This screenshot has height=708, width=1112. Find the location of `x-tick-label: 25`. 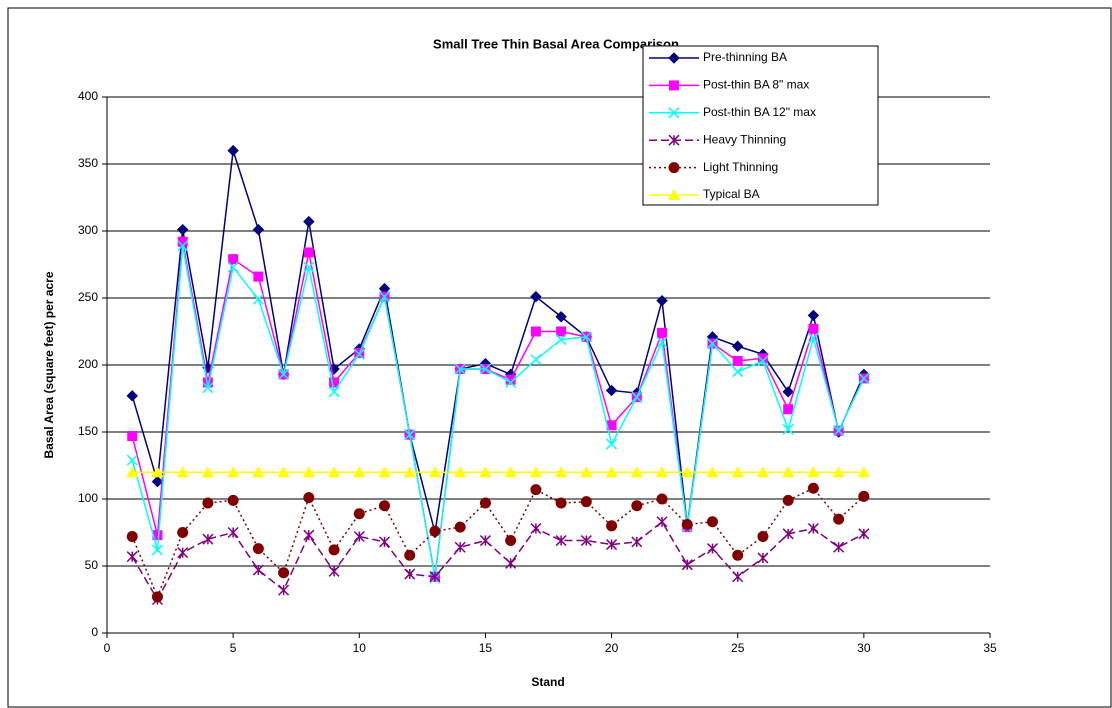

x-tick-label: 25 is located at coordinates (738, 648).